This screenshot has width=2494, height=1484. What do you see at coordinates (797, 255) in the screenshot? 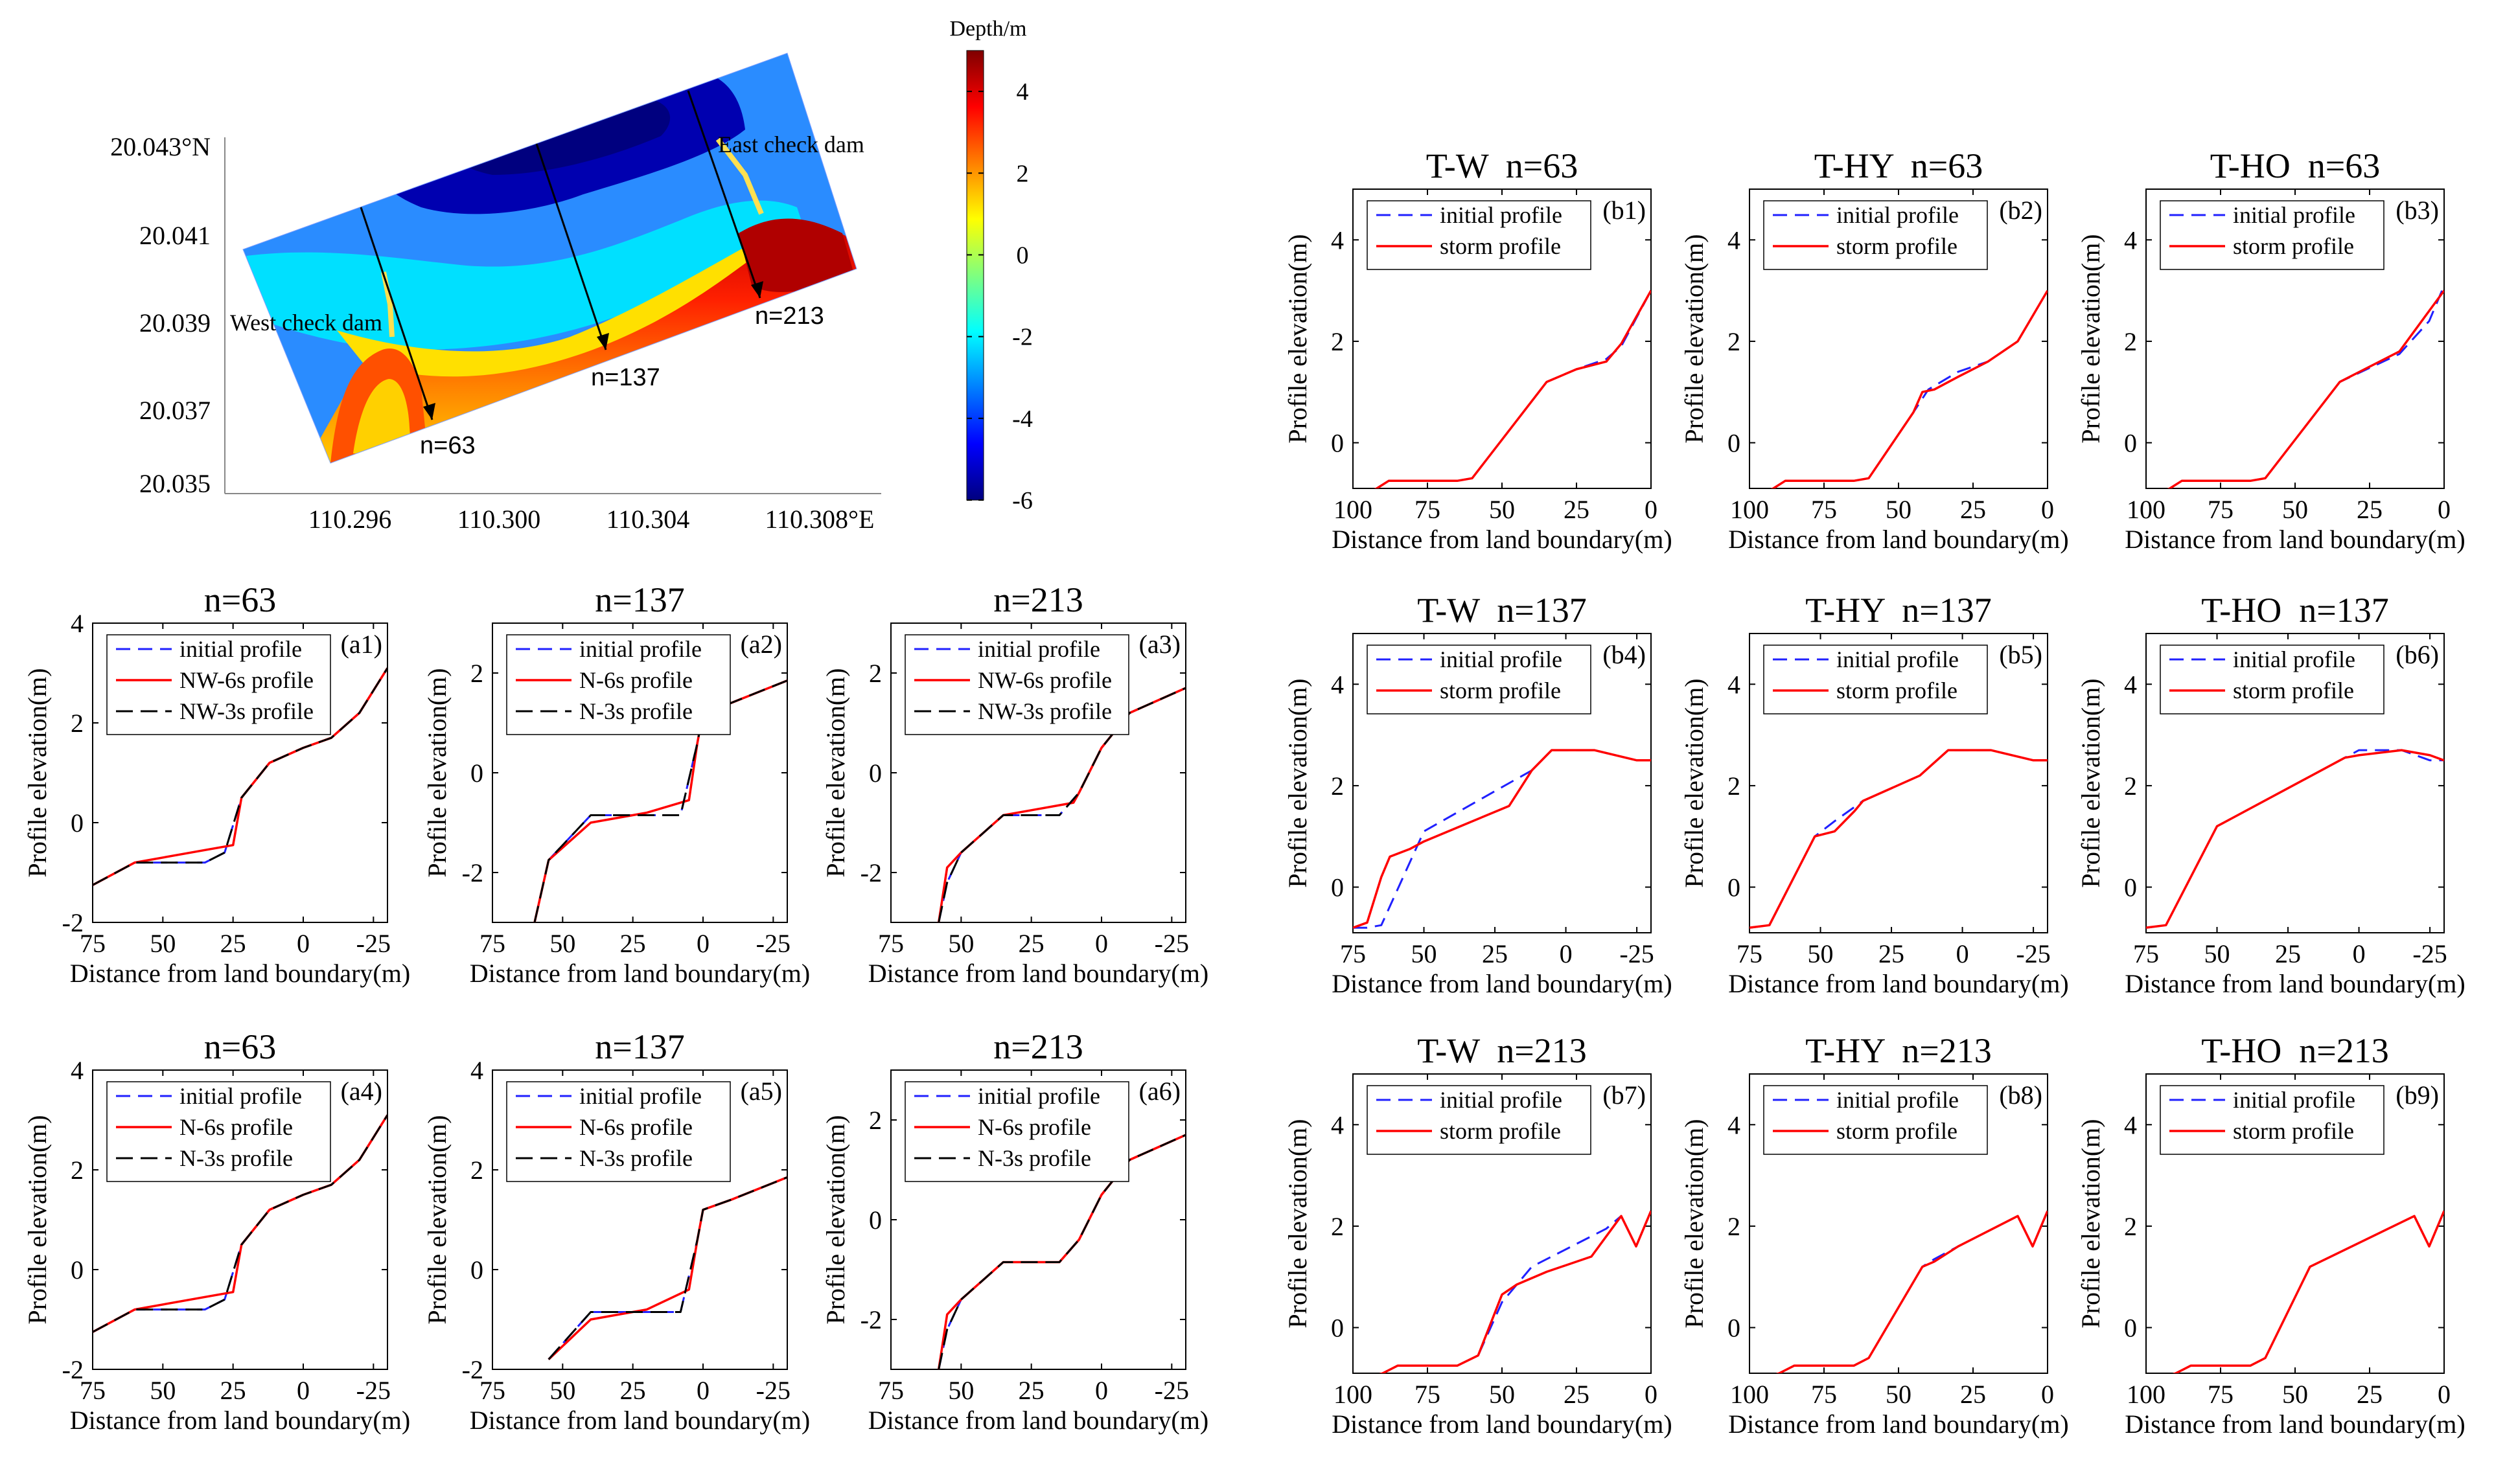
I see `high-ground` at bounding box center [797, 255].